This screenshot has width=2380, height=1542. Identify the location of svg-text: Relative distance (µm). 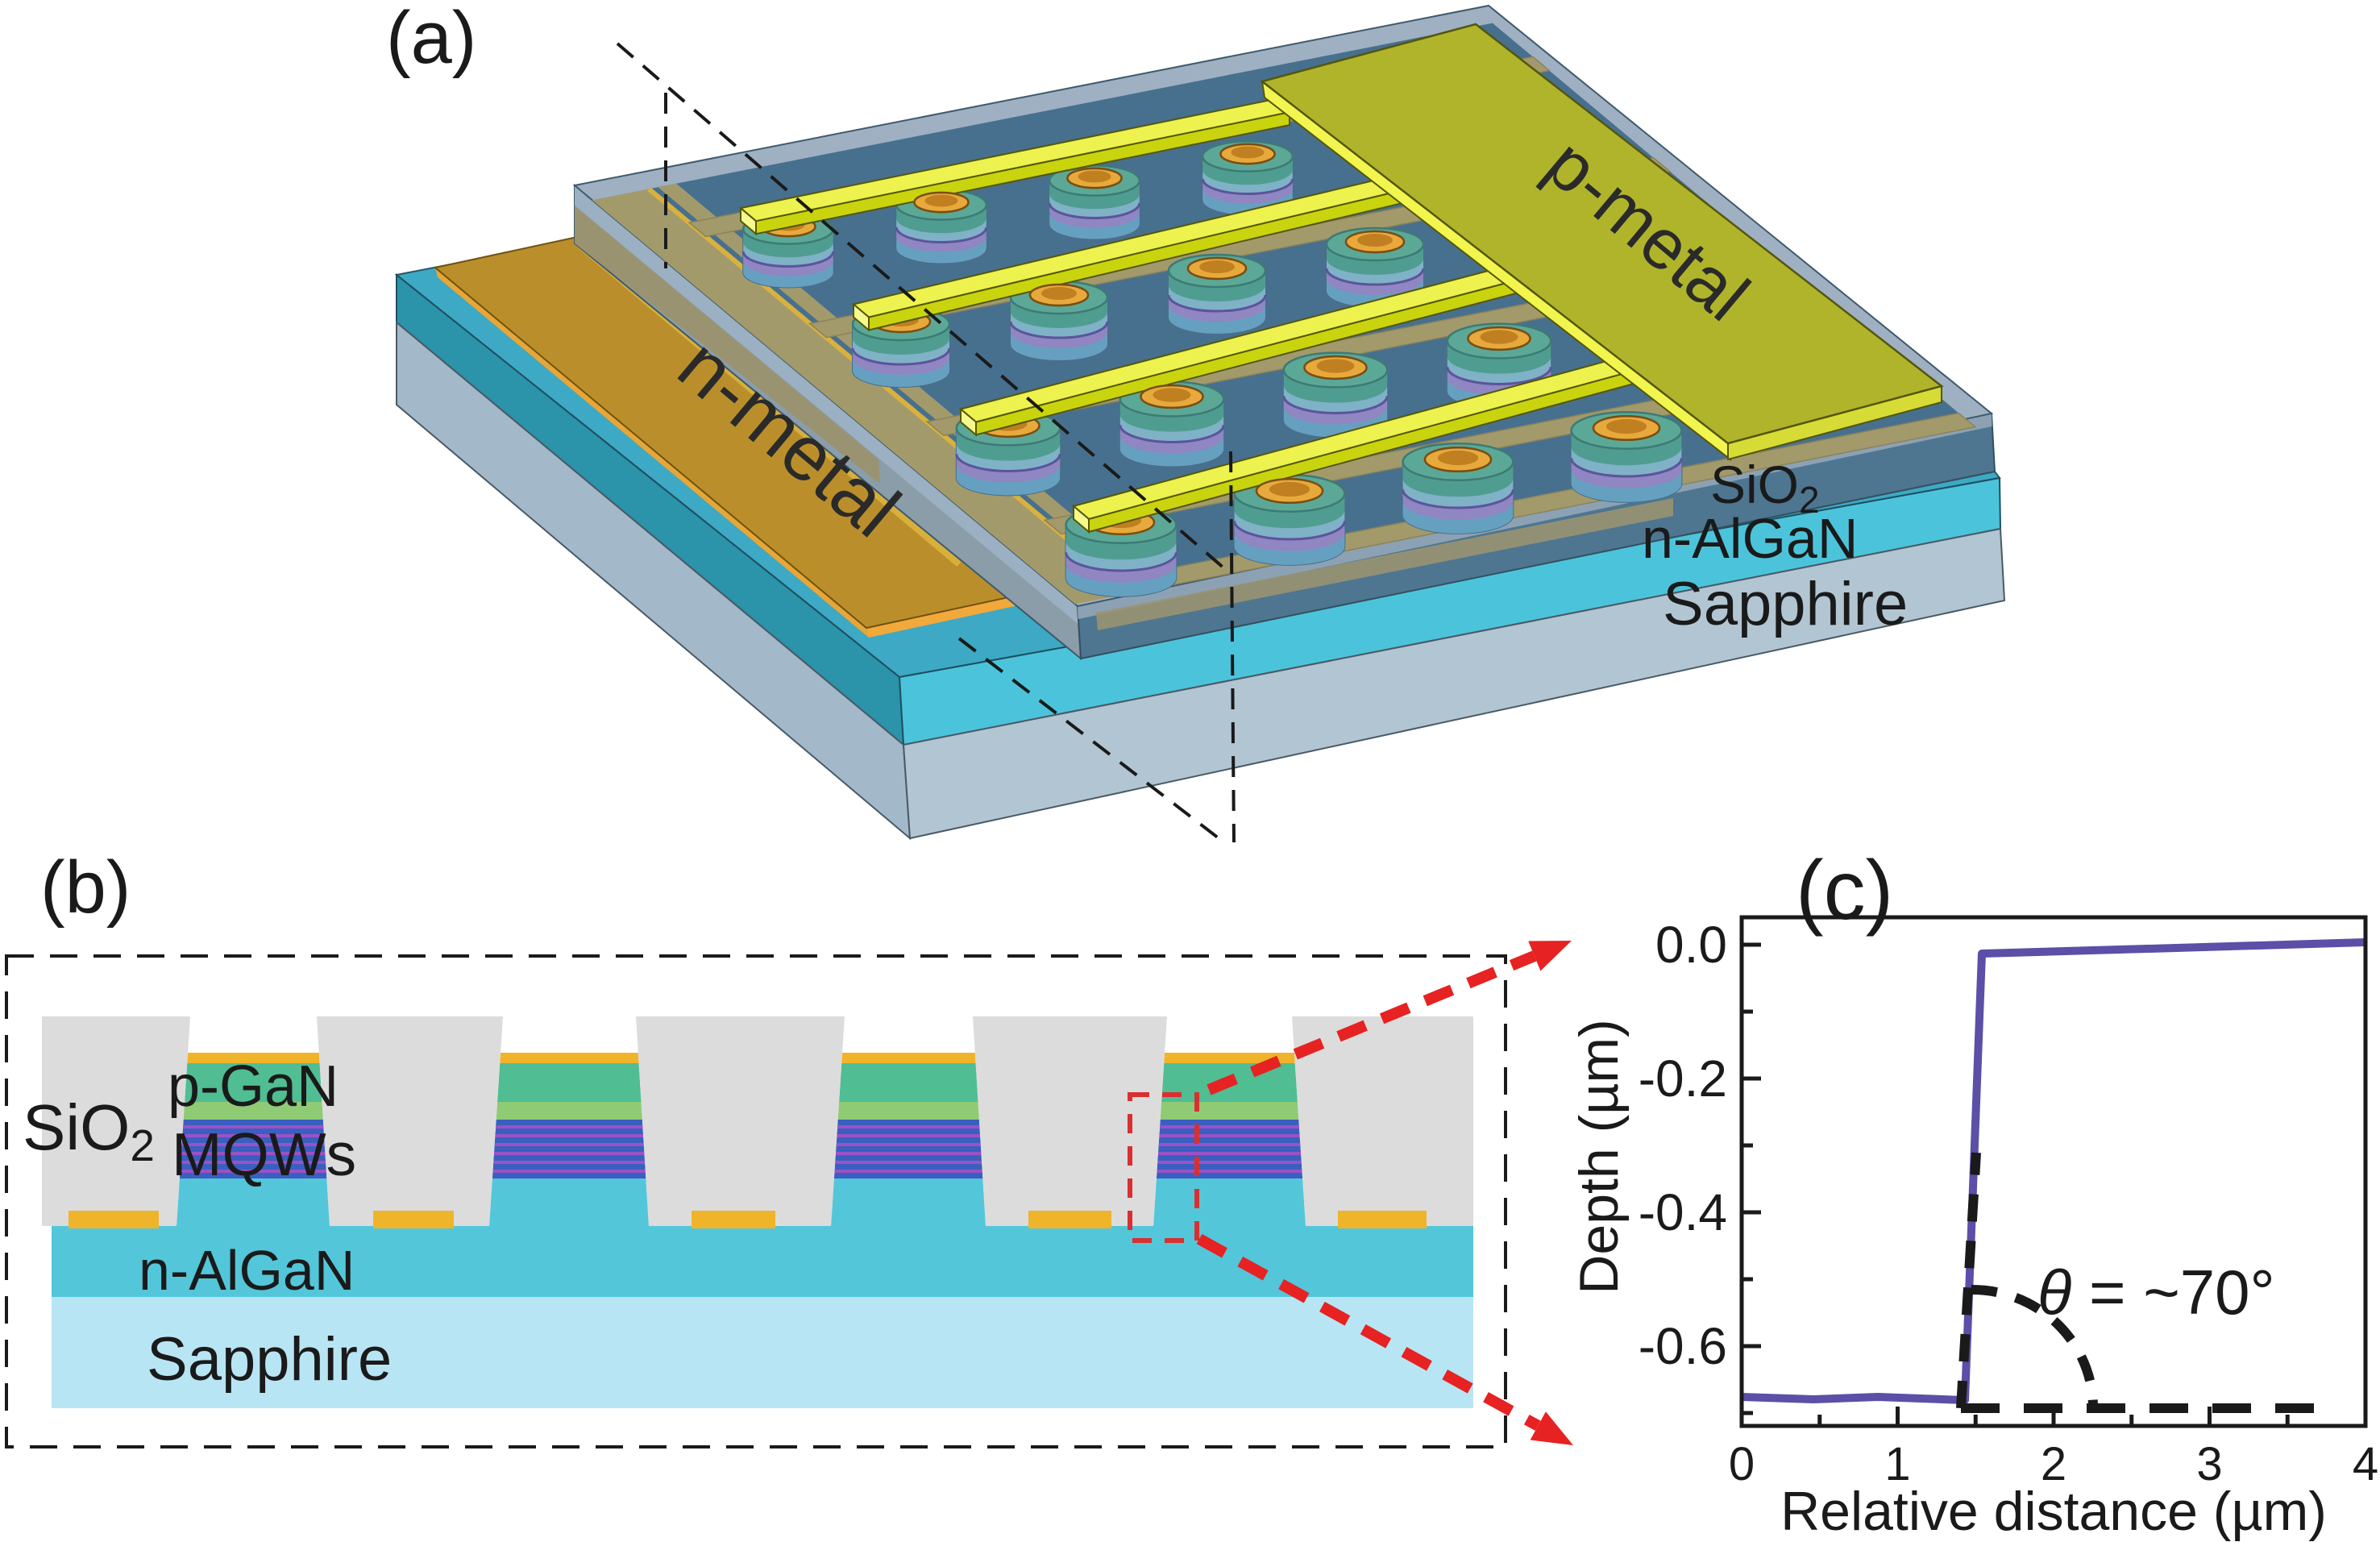
(2053, 1511).